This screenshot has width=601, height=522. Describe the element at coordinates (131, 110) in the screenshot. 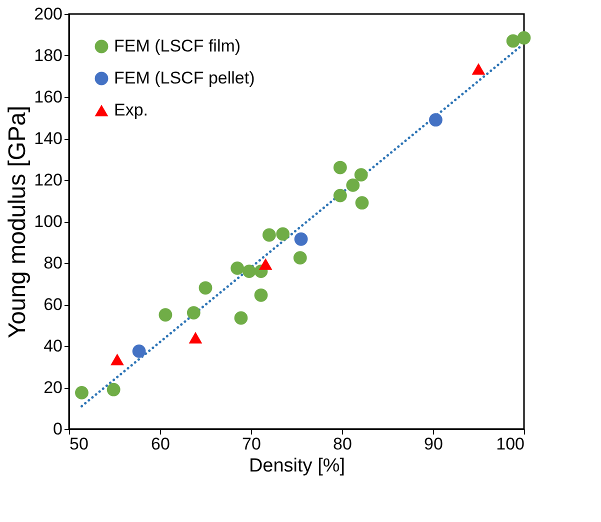

I see `legend-label: Exp.` at that location.